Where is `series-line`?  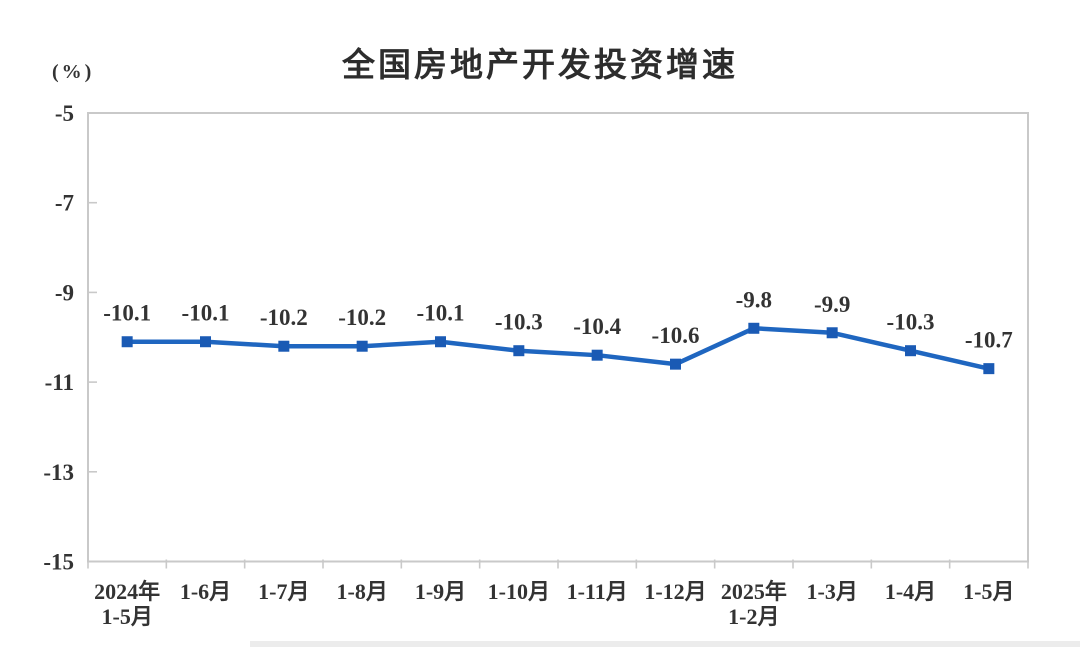 series-line is located at coordinates (558, 348).